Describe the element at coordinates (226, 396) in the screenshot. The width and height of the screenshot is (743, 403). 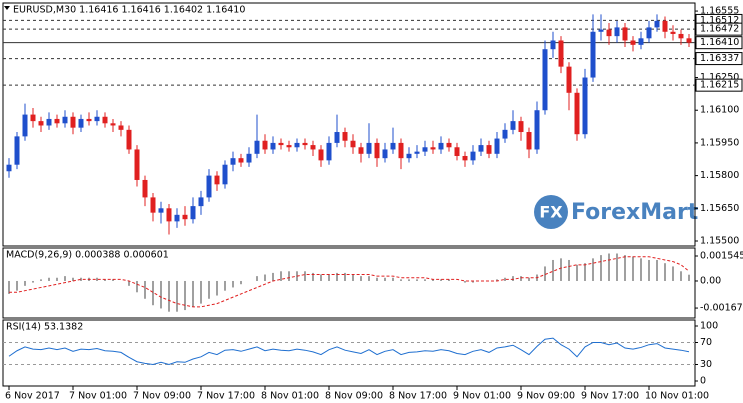
I see `x-tick-label: 7 Nov 17:00` at that location.